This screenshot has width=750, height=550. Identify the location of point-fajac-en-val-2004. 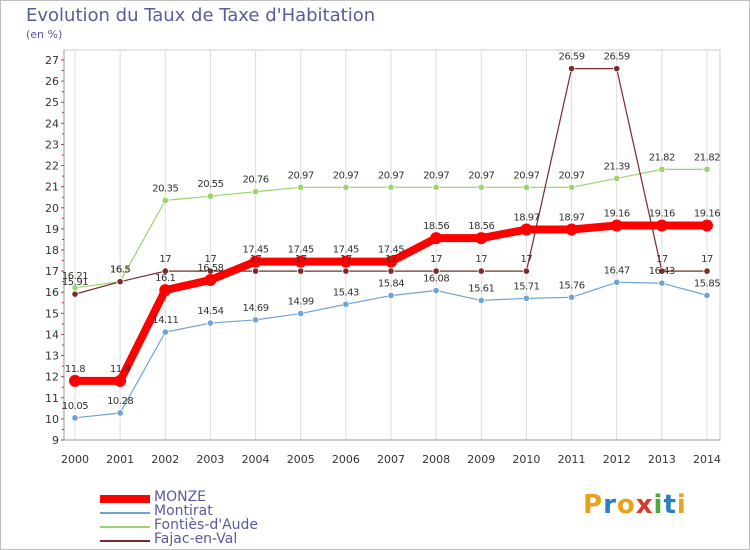
(255, 271).